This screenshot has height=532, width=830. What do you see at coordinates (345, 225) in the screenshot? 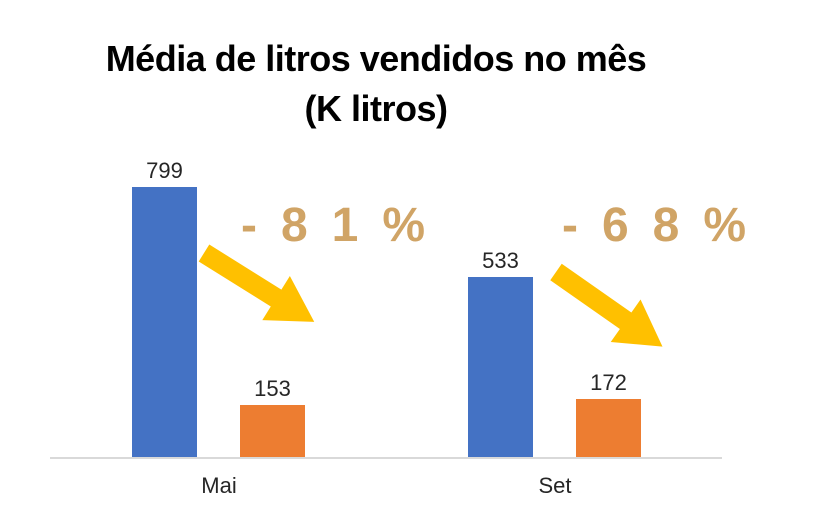
I see `annotation-pct-mai: -81%` at bounding box center [345, 225].